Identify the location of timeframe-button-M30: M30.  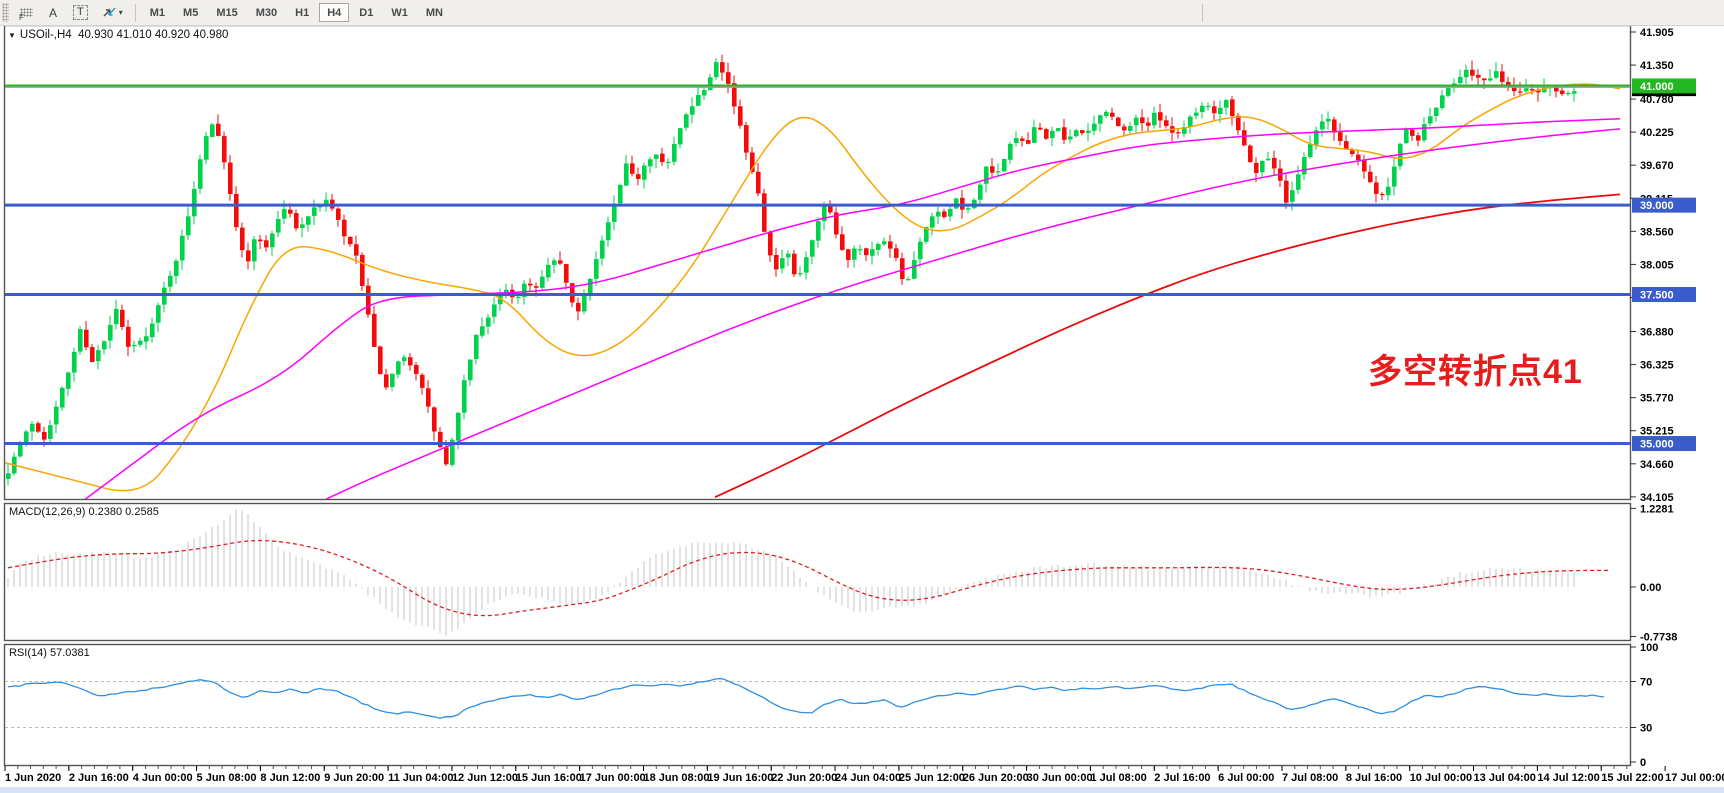
(266, 12).